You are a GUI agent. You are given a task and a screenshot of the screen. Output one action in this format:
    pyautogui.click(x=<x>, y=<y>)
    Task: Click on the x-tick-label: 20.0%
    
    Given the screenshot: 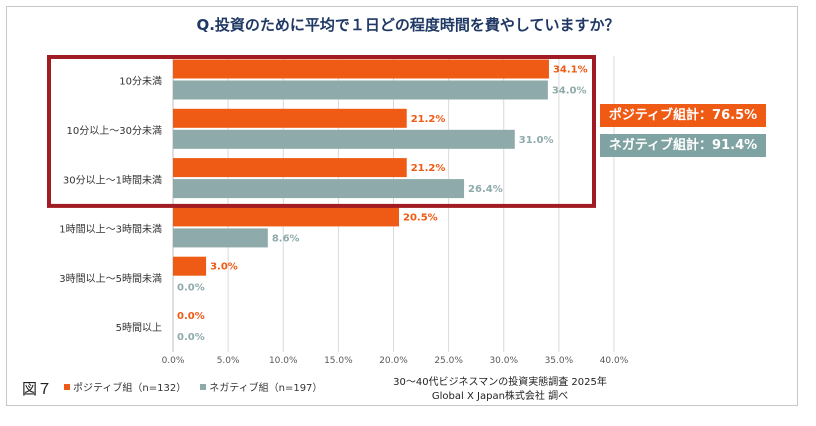 What is the action you would take?
    pyautogui.click(x=393, y=361)
    